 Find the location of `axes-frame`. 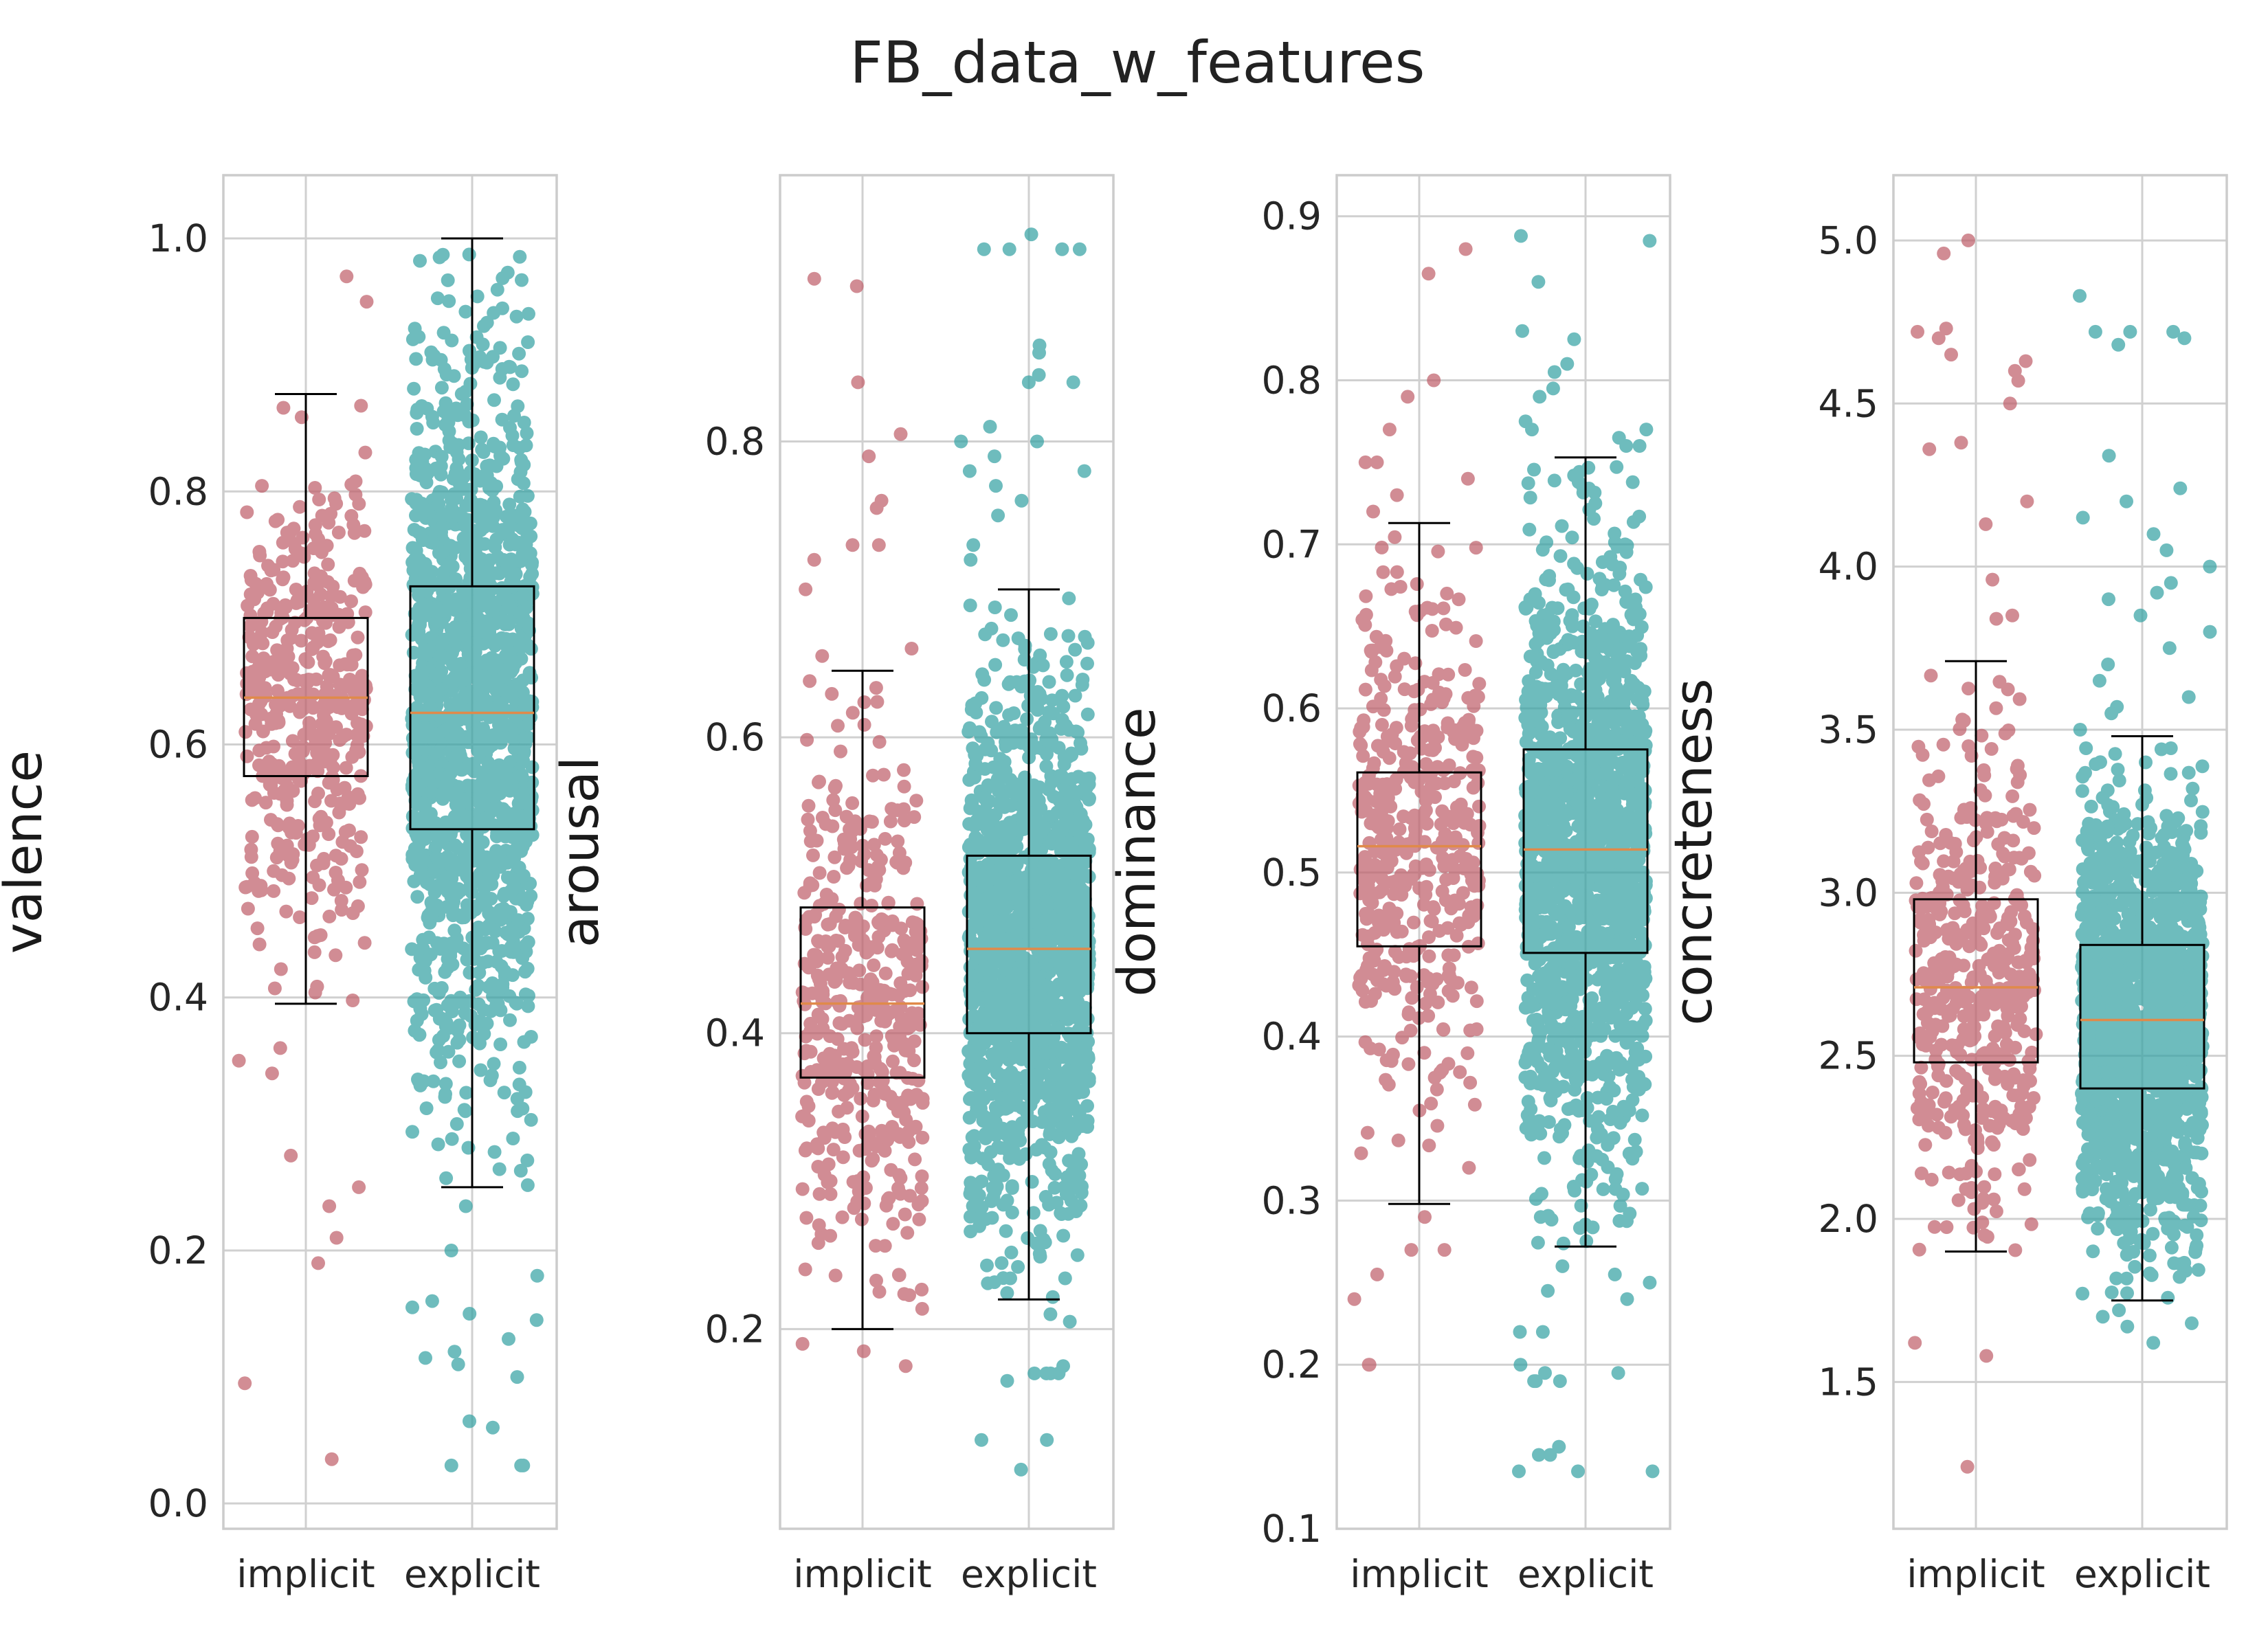

axes-frame is located at coordinates (390, 852).